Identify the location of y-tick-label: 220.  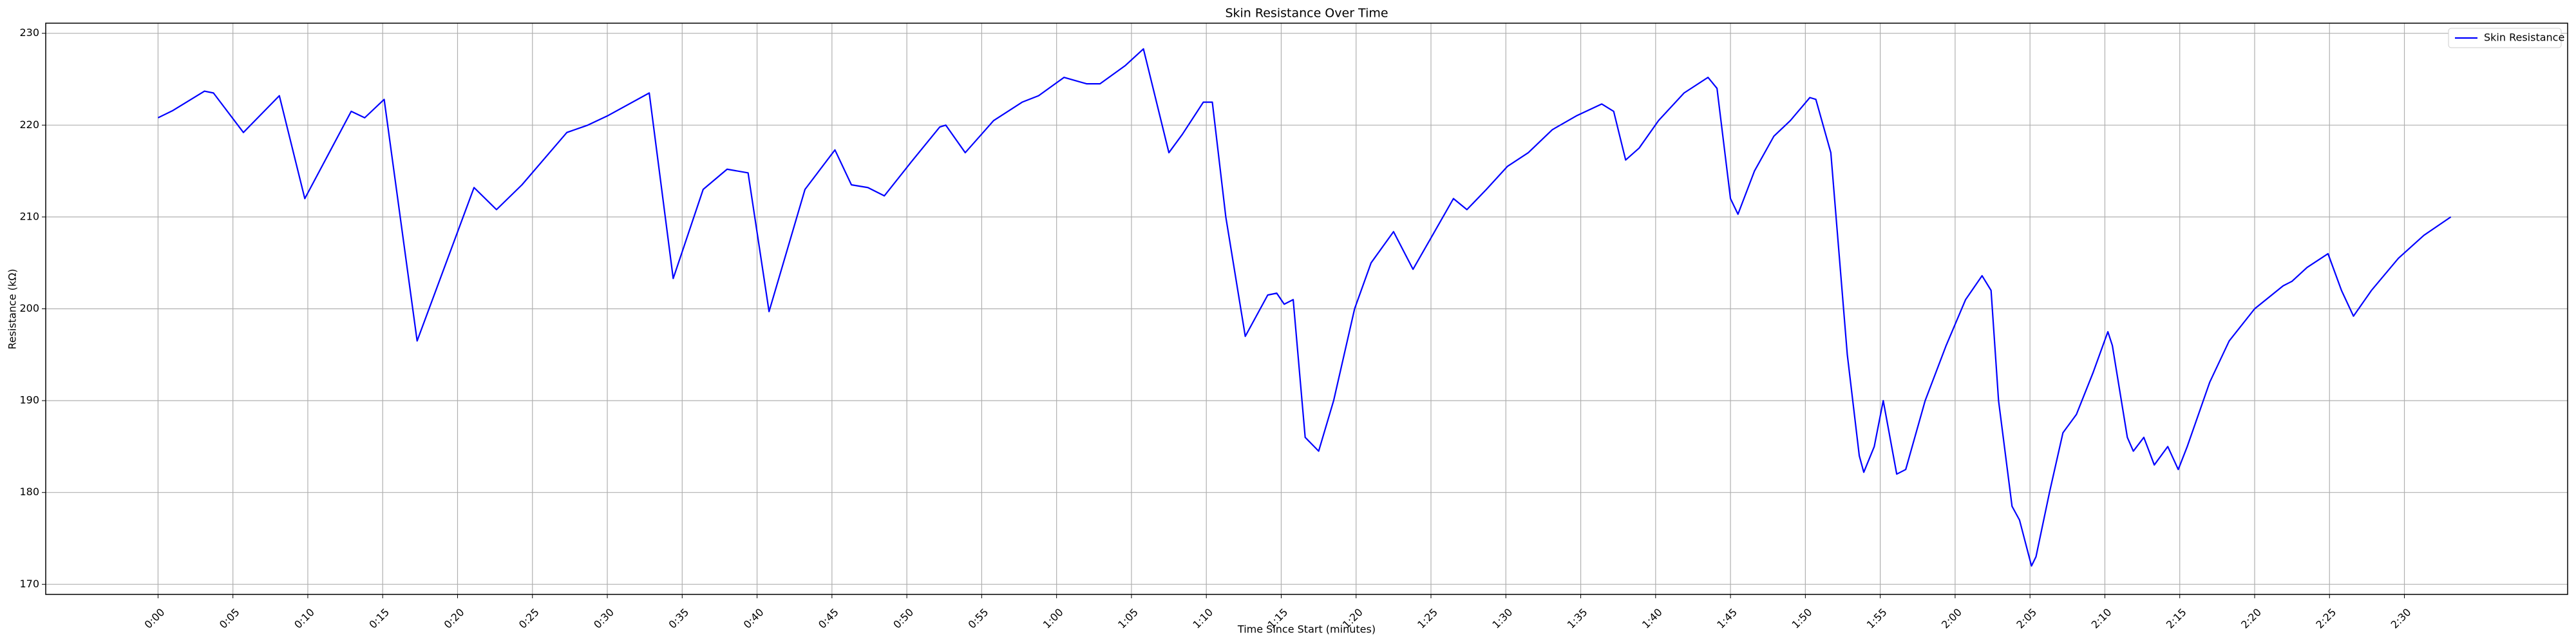
(29, 124).